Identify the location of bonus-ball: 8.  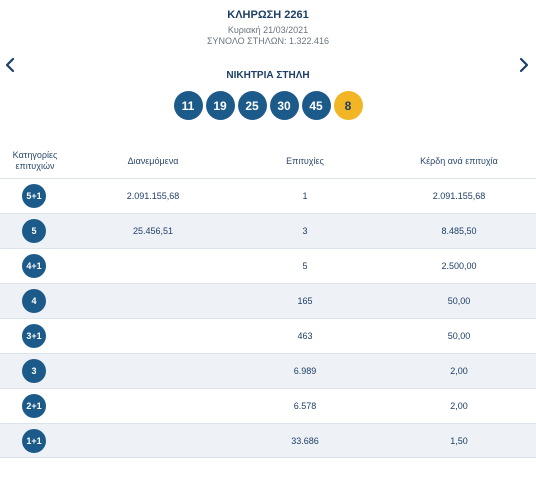
(348, 105).